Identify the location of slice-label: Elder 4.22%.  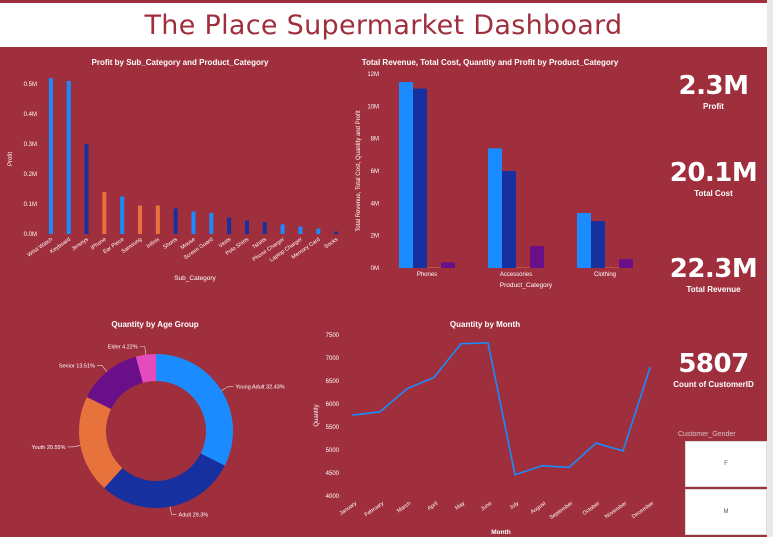
(123, 348).